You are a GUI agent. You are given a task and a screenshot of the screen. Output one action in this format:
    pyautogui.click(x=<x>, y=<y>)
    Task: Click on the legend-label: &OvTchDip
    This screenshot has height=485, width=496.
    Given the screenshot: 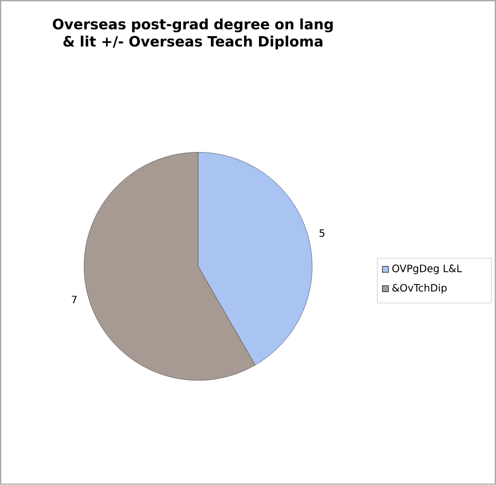 What is the action you would take?
    pyautogui.click(x=419, y=289)
    